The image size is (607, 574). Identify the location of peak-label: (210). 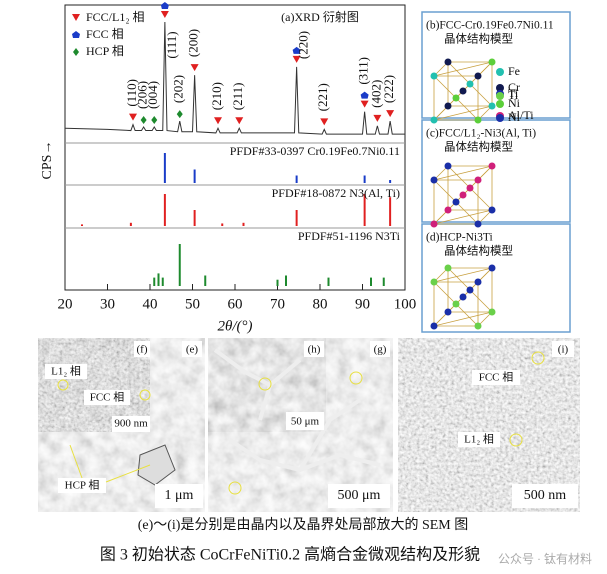
(216, 96).